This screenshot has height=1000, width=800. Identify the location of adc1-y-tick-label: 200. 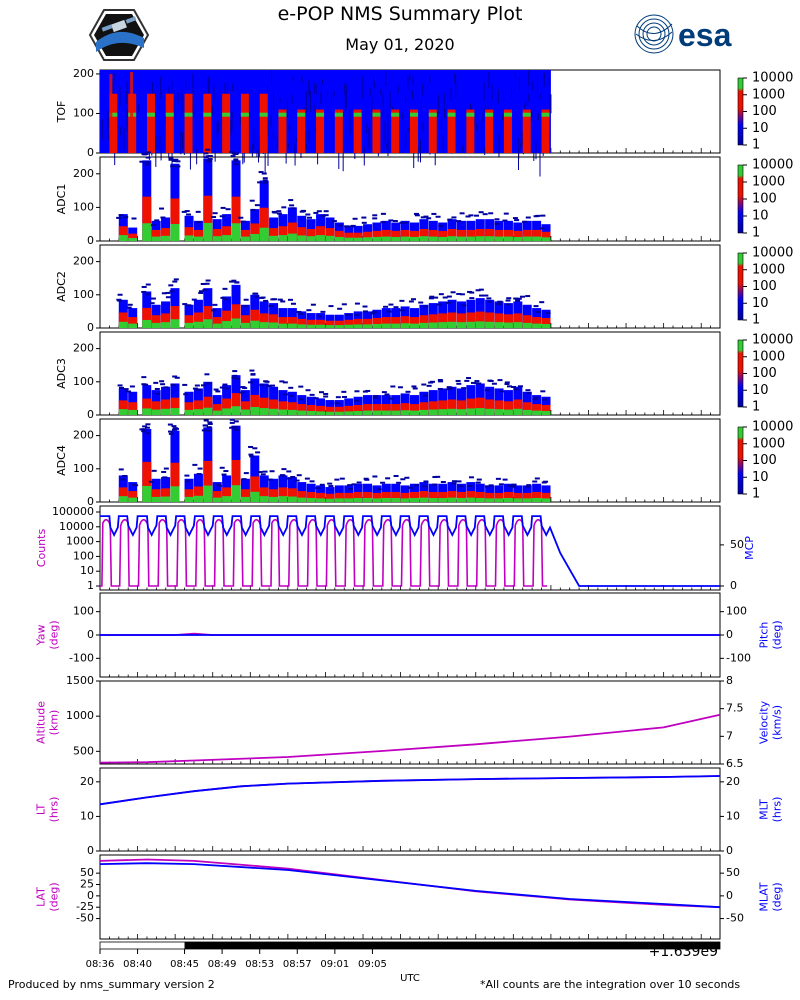
(83, 173).